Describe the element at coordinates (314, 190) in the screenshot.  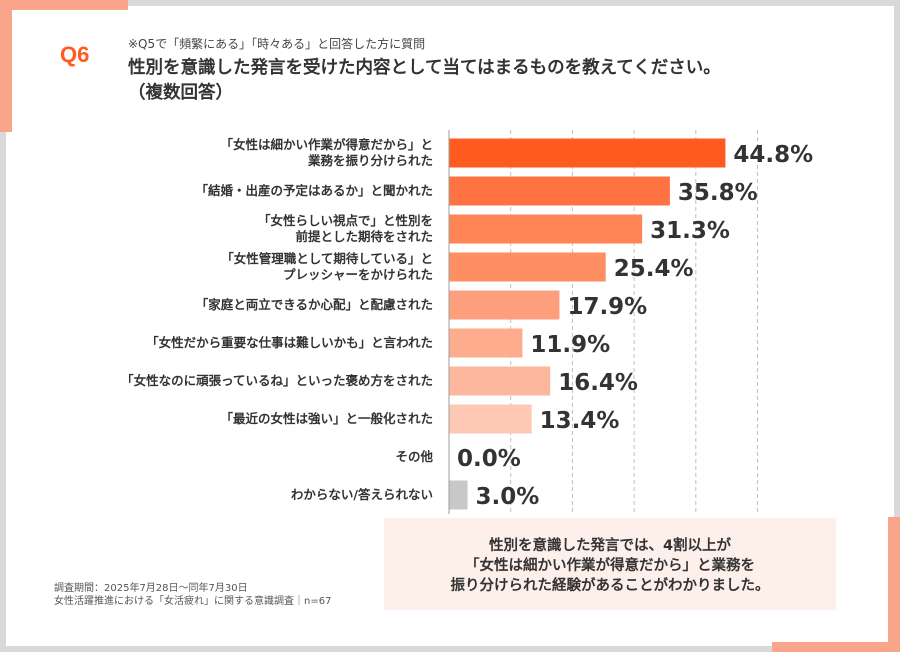
I see `category-label: 「結婚・出産の予定はあるか」と聞かれた` at that location.